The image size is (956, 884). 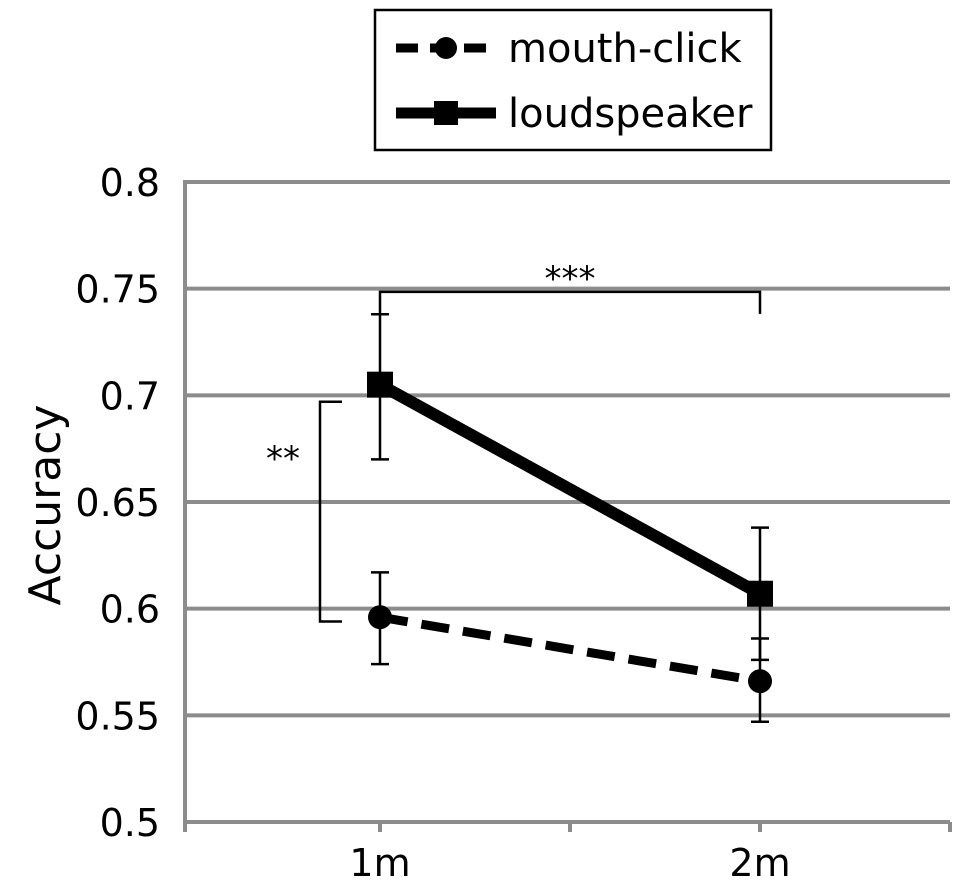 What do you see at coordinates (117, 290) in the screenshot?
I see `y-tick-label: 0.75` at bounding box center [117, 290].